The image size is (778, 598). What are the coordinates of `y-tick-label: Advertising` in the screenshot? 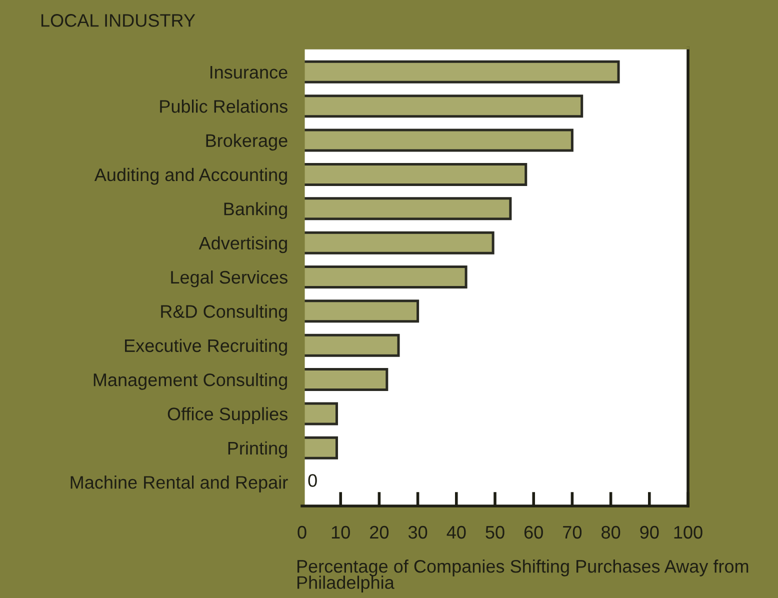 It's located at (242, 245).